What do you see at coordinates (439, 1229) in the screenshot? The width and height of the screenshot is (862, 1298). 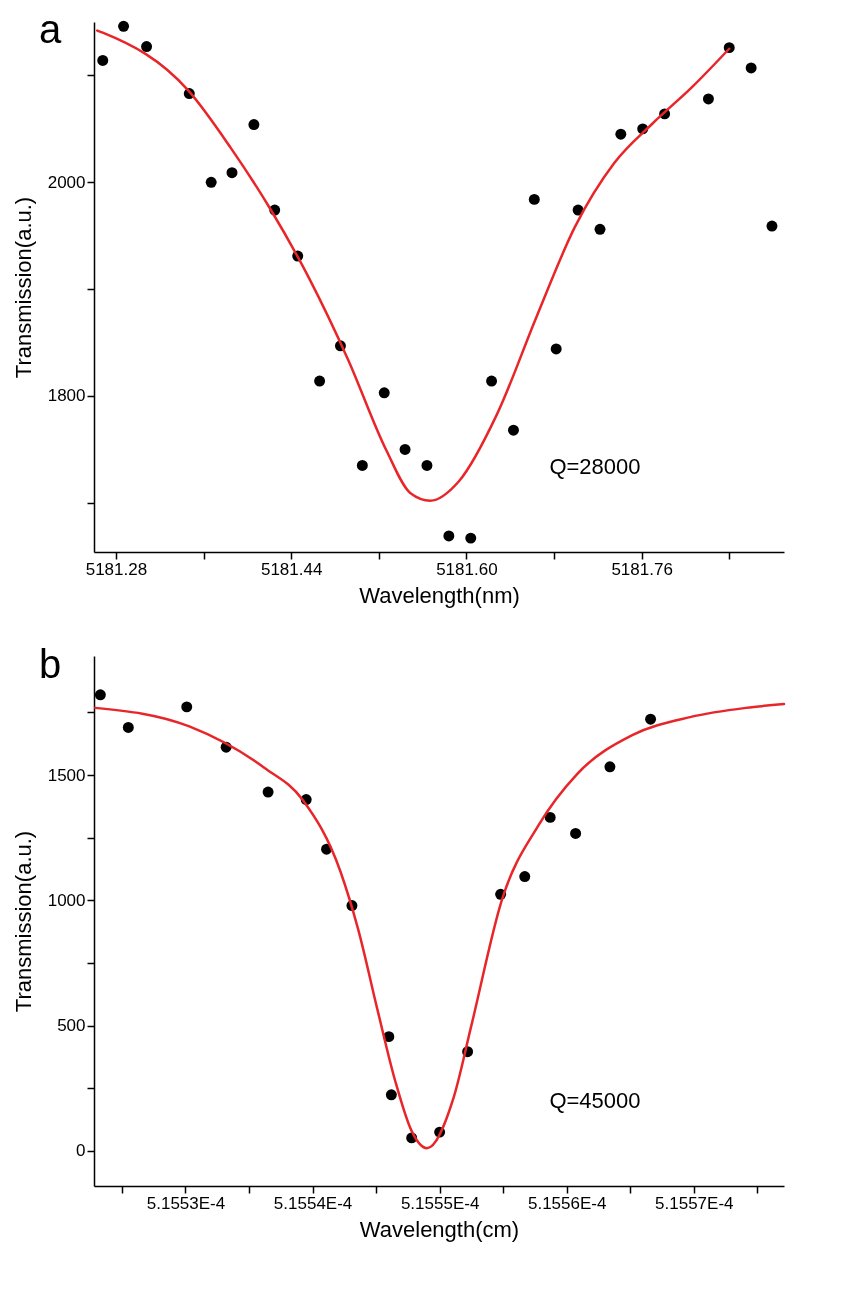 I see `x-axis-title: Wavelength(cm)` at bounding box center [439, 1229].